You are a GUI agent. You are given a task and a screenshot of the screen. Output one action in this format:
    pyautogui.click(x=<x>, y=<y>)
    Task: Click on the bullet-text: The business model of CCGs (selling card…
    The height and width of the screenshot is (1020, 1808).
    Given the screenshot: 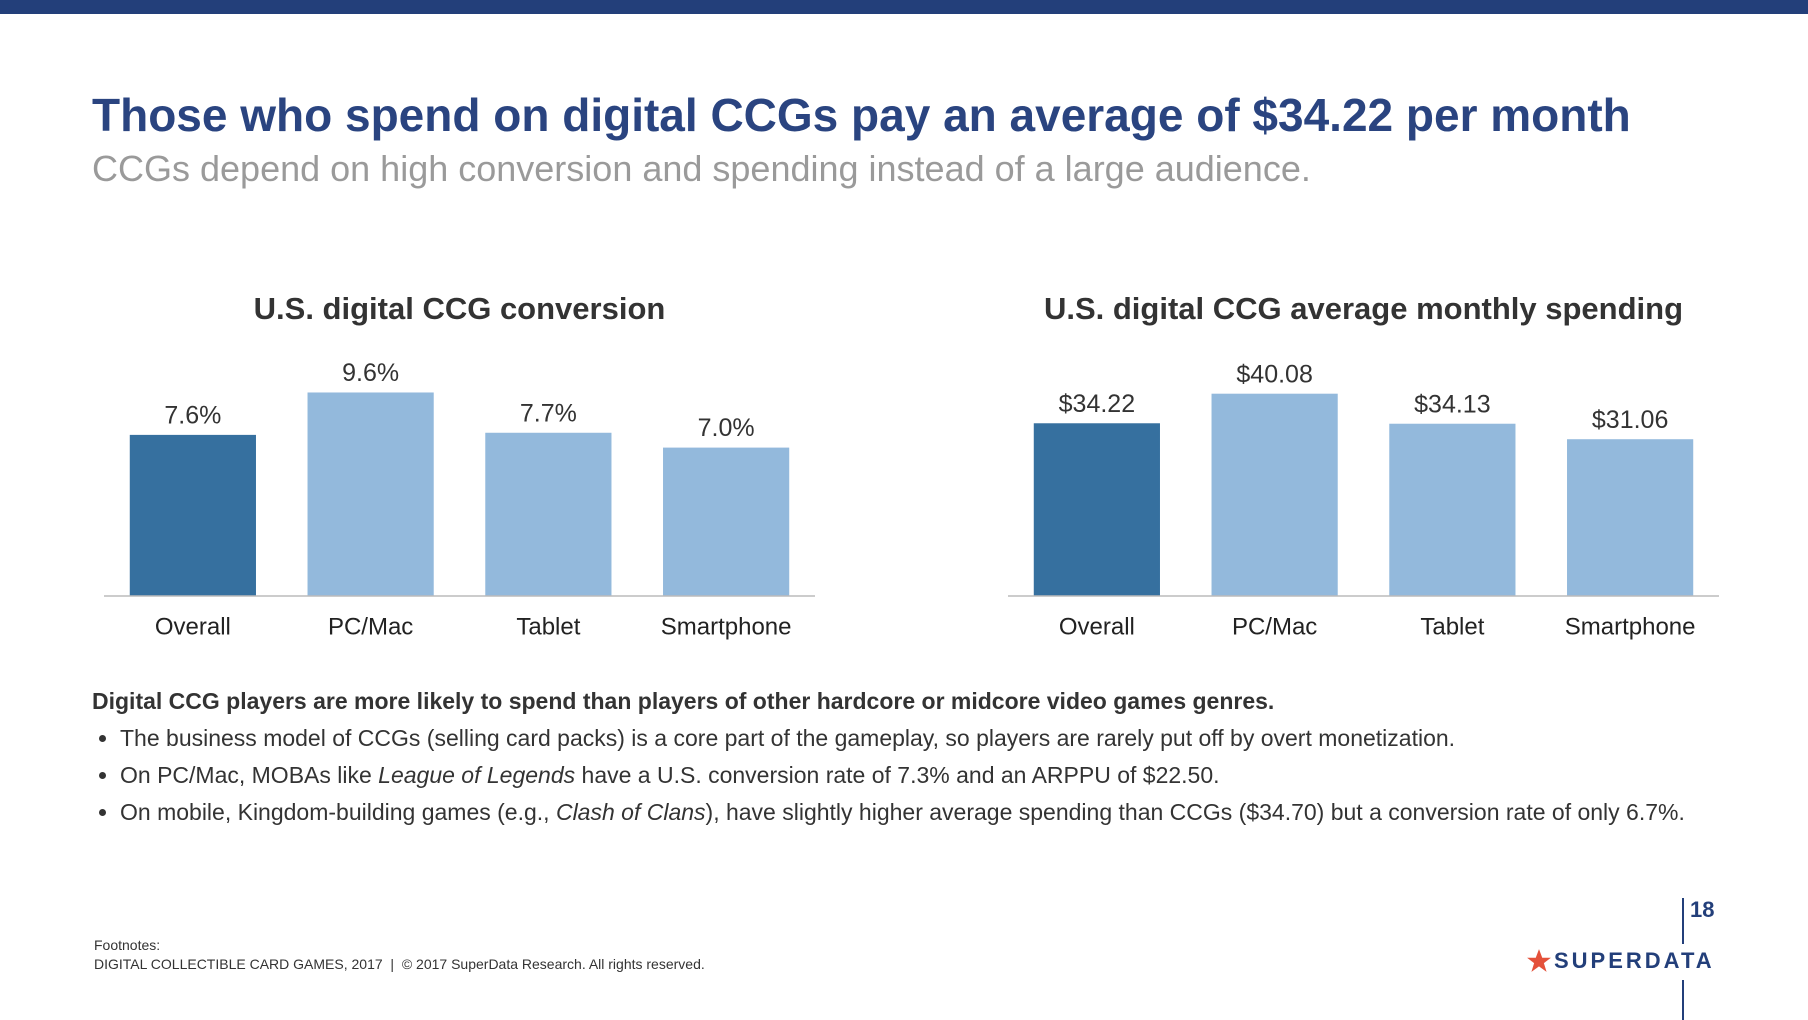 What is the action you would take?
    pyautogui.click(x=788, y=738)
    